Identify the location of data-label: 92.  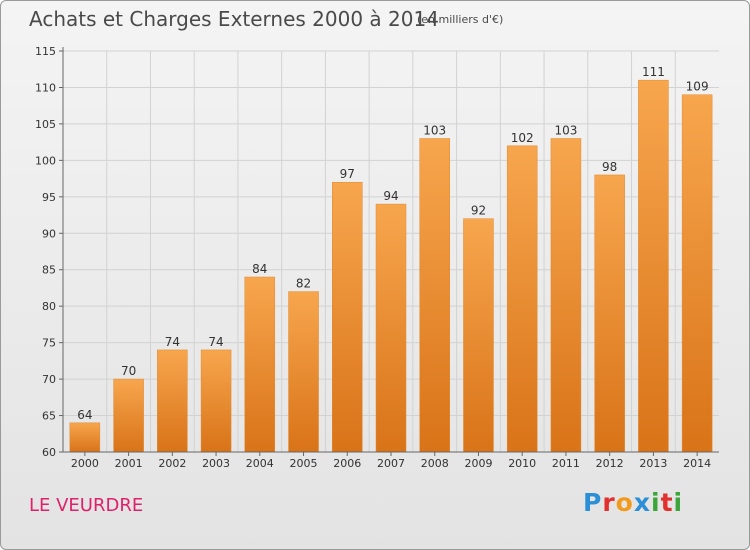
(478, 211).